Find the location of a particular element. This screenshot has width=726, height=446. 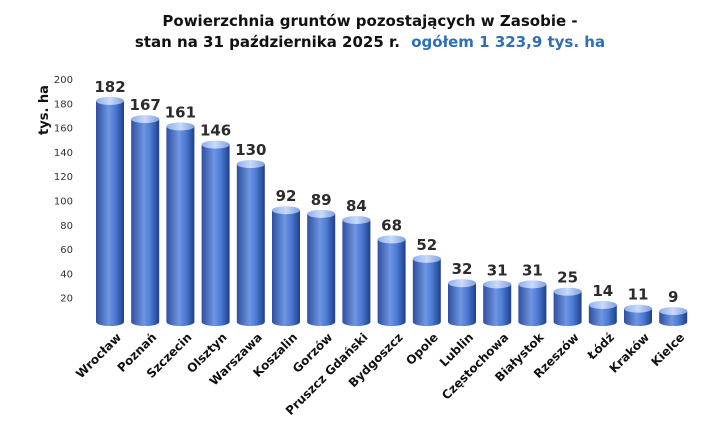

y-tick-label: 180 is located at coordinates (63, 104).